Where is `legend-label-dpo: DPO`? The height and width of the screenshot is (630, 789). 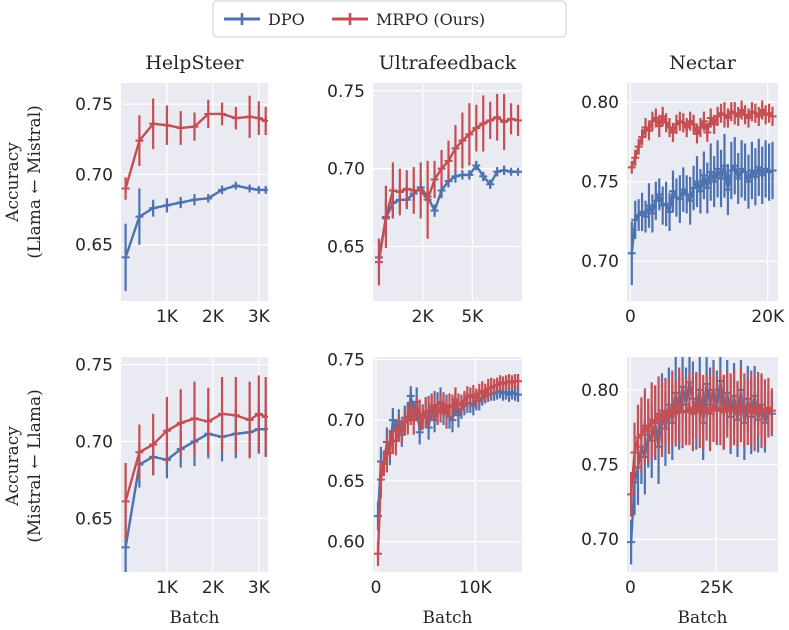 legend-label-dpo: DPO is located at coordinates (286, 19).